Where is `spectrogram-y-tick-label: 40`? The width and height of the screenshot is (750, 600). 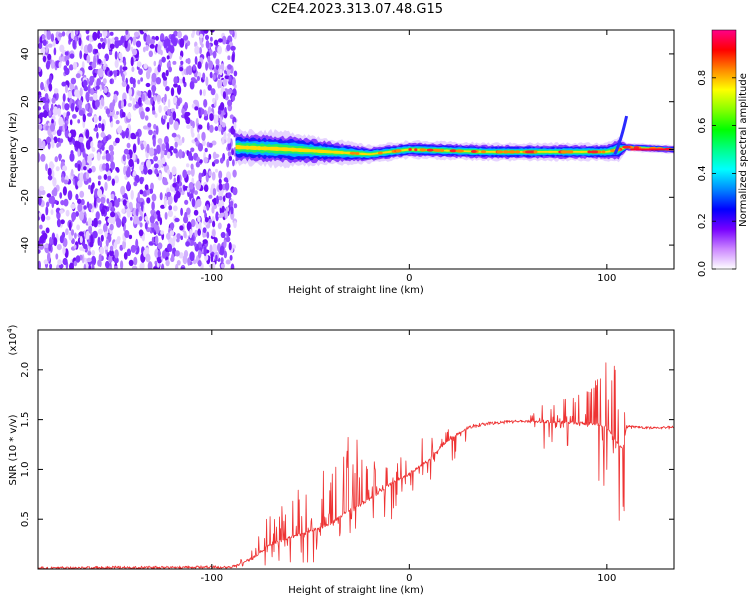 spectrogram-y-tick-label: 40 is located at coordinates (25, 54).